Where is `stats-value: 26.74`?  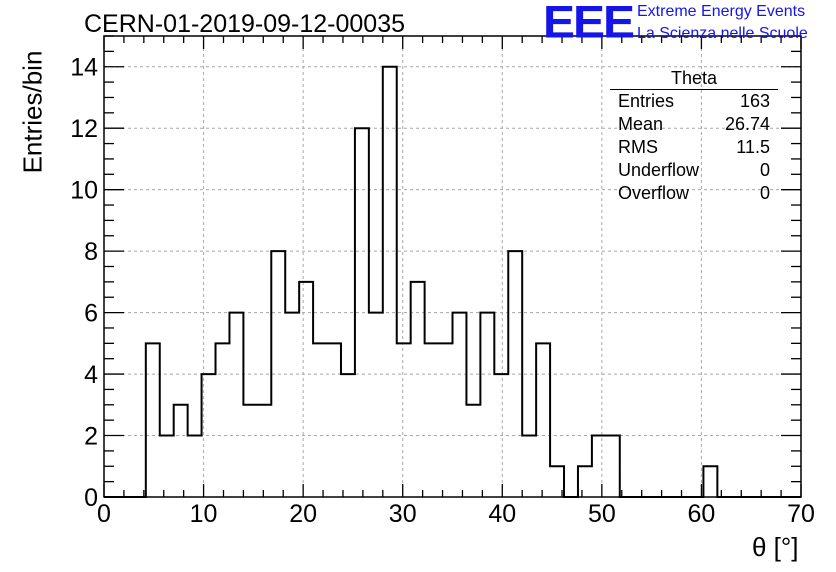 stats-value: 26.74 is located at coordinates (747, 124).